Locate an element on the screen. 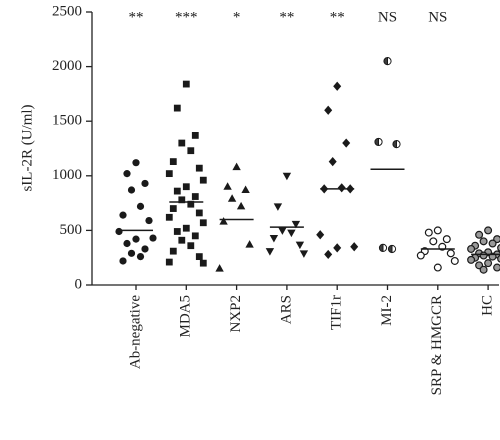  x-tick-label: SRP & HMGCR is located at coordinates (437, 345).